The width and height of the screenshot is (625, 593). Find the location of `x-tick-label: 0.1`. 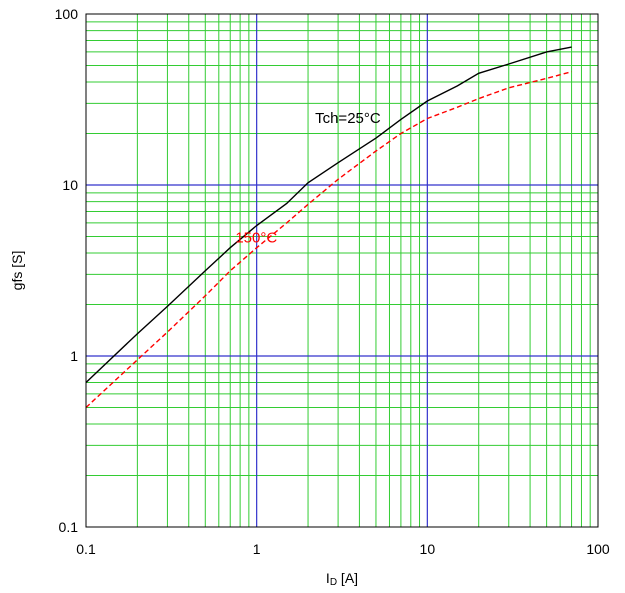

x-tick-label: 0.1 is located at coordinates (86, 549).